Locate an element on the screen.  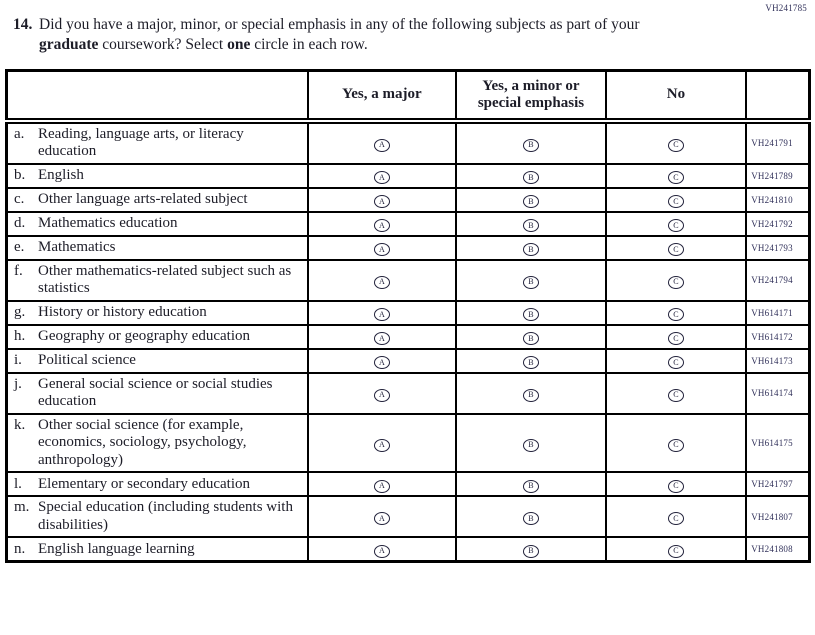
column-header-no: No is located at coordinates (676, 96).